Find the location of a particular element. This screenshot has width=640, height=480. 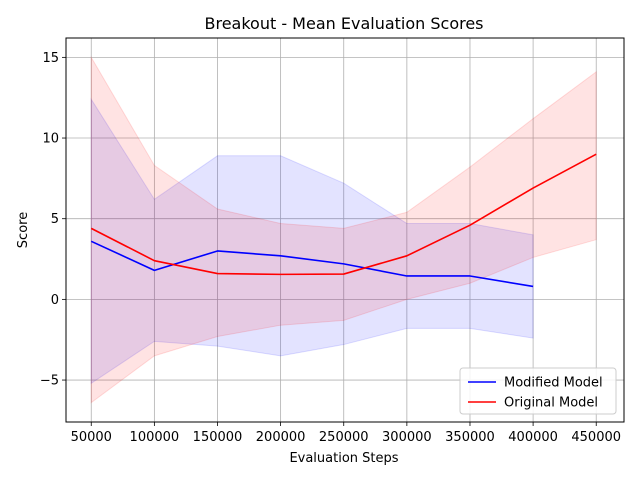

y-tick-label: −5 is located at coordinates (49, 381).